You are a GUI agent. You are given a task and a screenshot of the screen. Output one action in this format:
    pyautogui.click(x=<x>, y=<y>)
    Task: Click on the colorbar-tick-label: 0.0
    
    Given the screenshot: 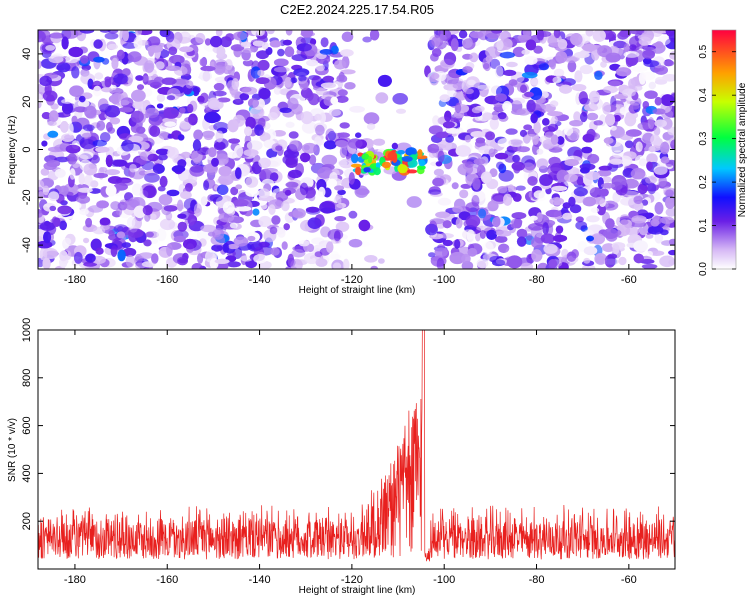 What is the action you would take?
    pyautogui.click(x=703, y=269)
    